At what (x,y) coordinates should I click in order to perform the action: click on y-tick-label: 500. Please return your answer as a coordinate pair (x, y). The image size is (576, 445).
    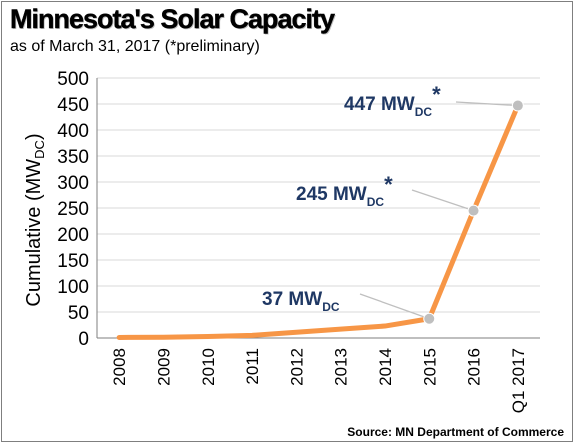
    Looking at the image, I should click on (73, 79).